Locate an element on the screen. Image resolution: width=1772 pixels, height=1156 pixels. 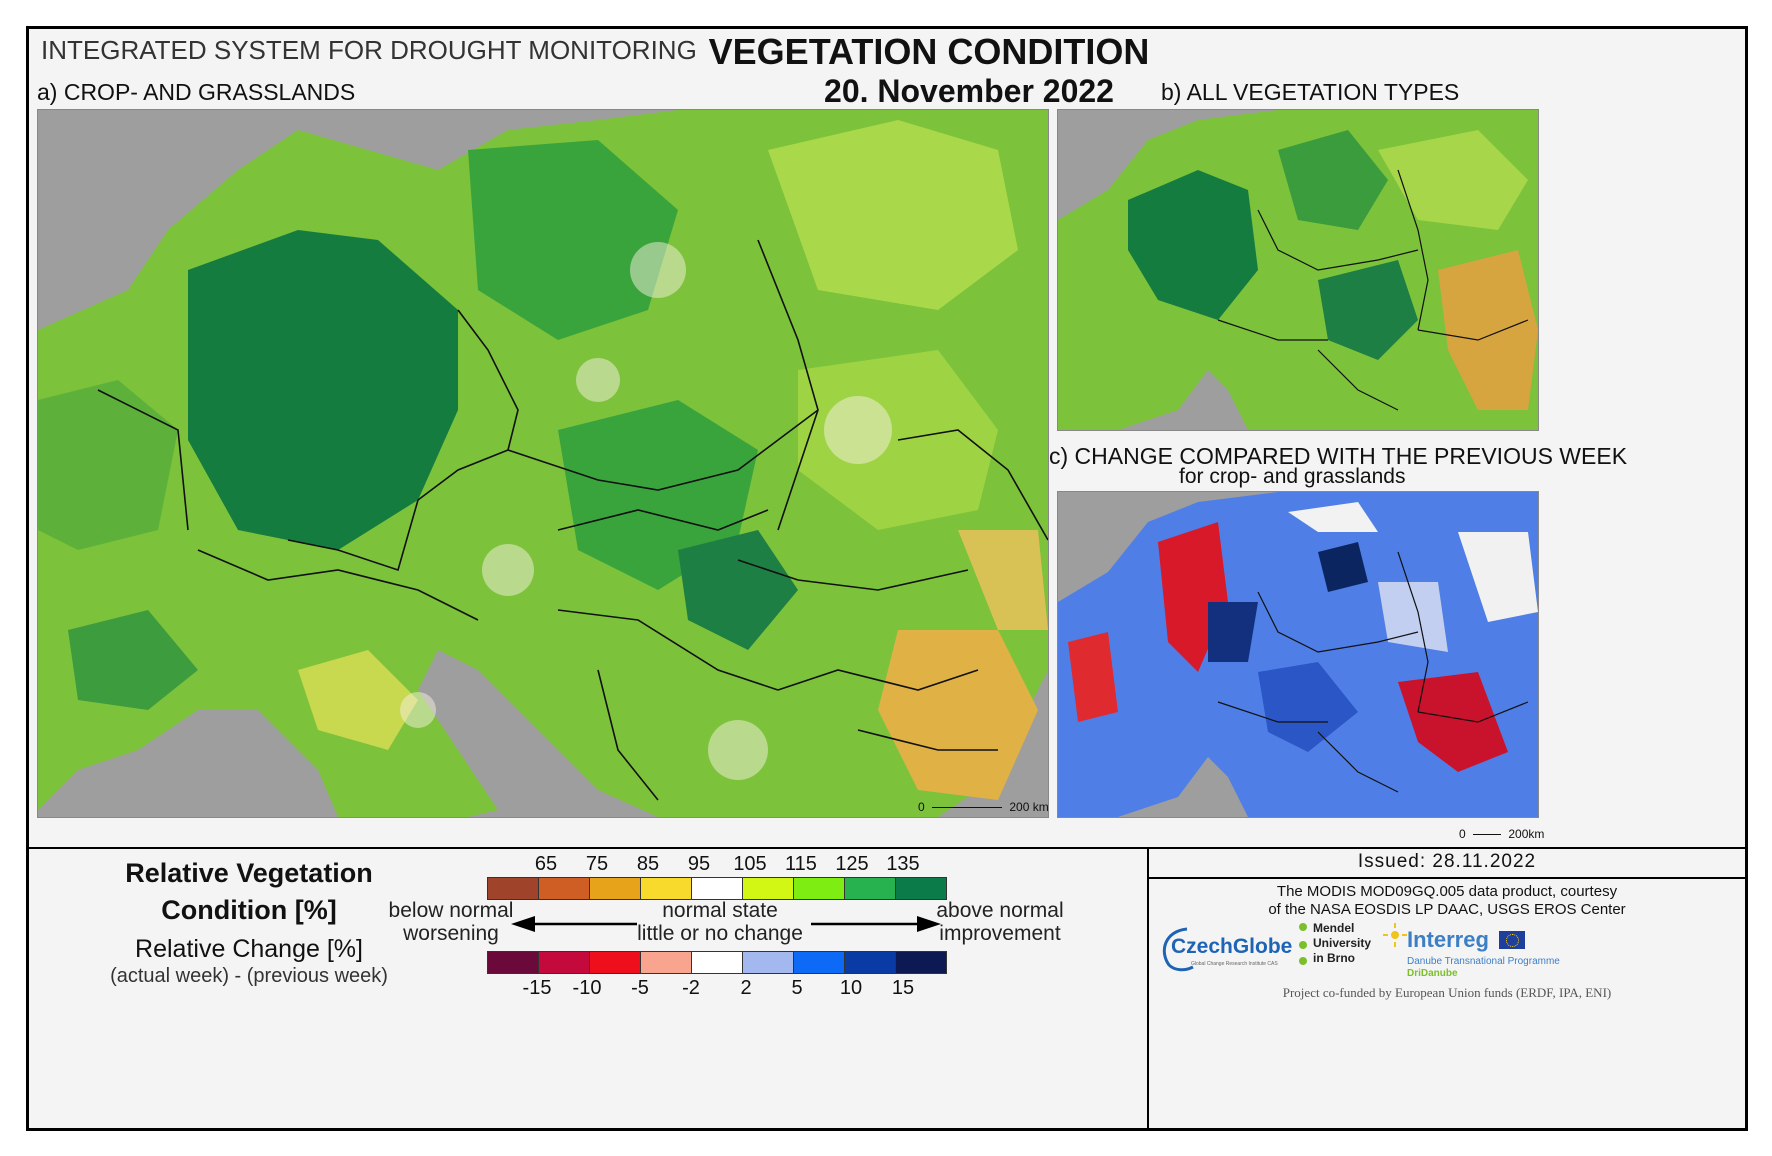
issued-date: Issued: 28.11.2022 is located at coordinates (1447, 863).